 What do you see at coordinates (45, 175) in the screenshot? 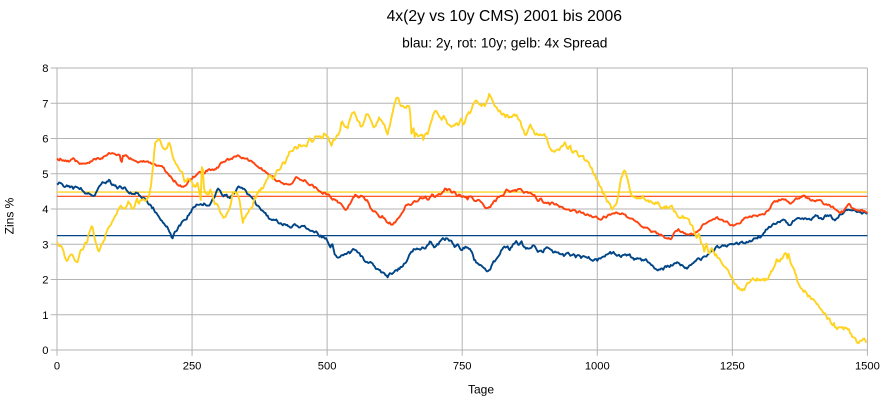
I see `svg-text: 5` at bounding box center [45, 175].